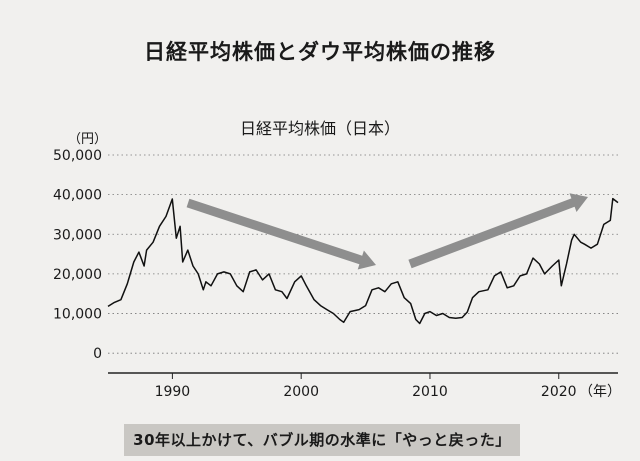  I want to click on page-title: 日経平均株価とダウ平均株価の推移, so click(320, 52).